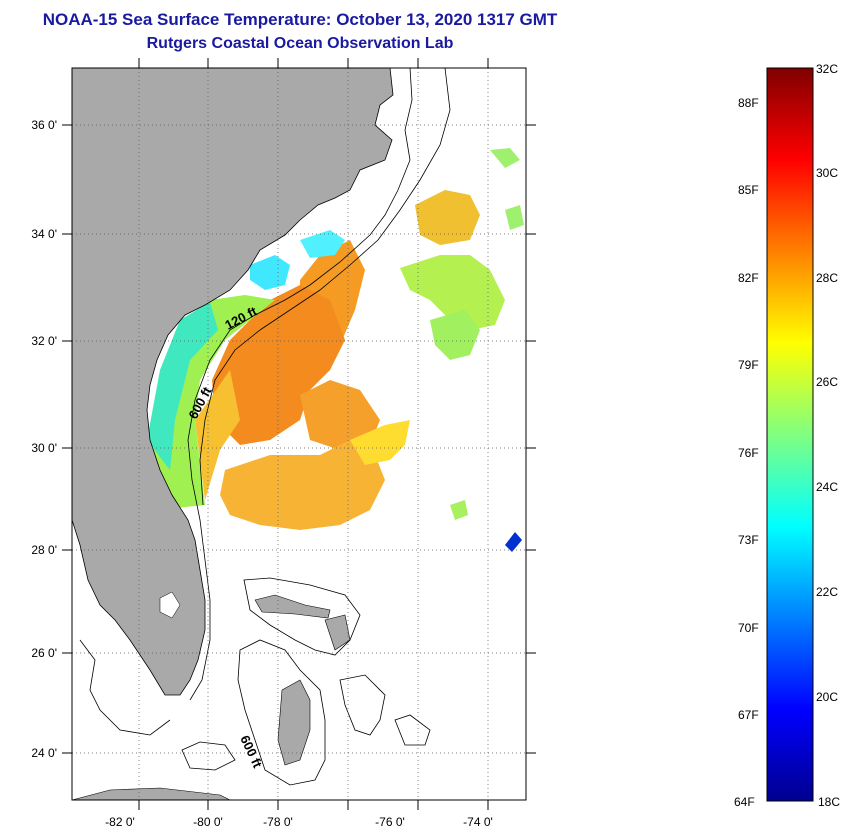  Describe the element at coordinates (829, 802) in the screenshot. I see `colorbar-c-label: 18C` at that location.